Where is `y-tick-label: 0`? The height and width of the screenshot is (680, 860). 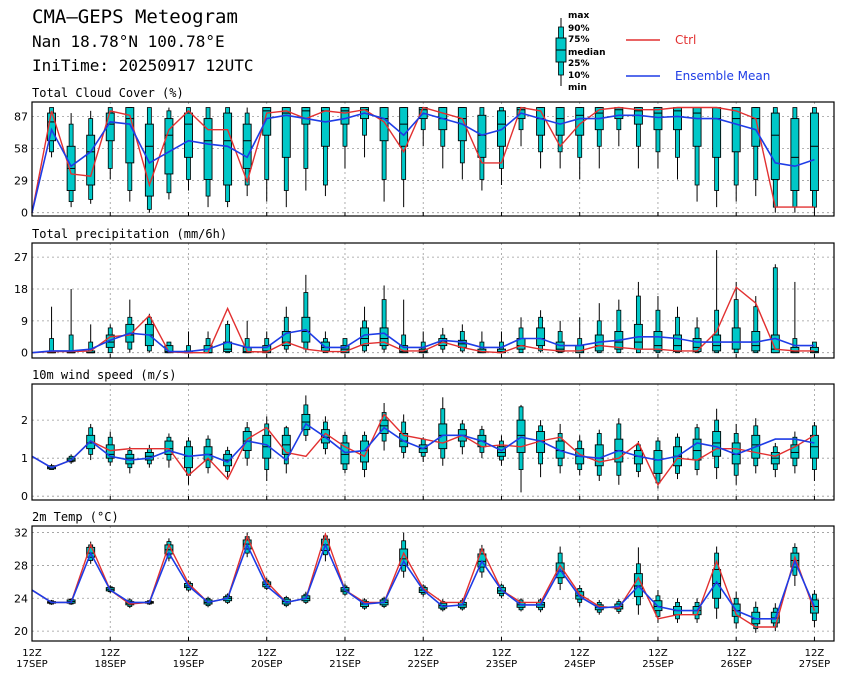 y-tick-label: 0 is located at coordinates (24, 353).